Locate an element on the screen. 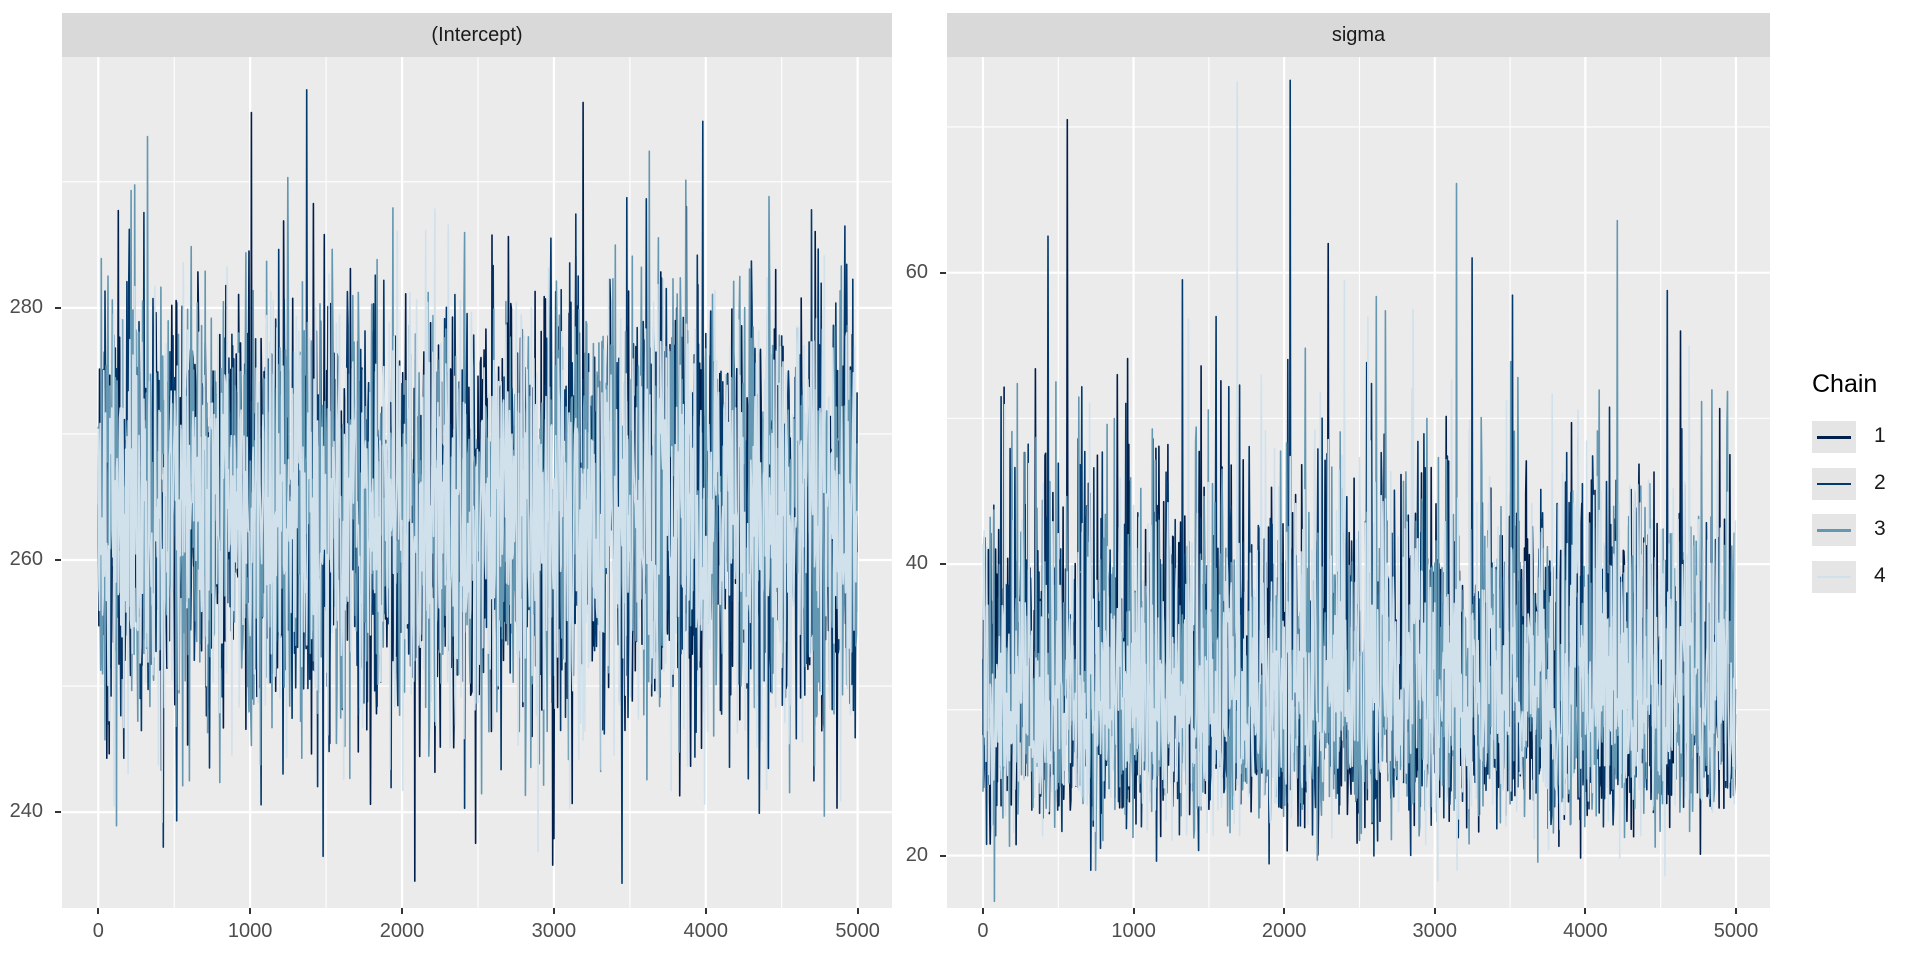  legend-item-chain-1: 1 is located at coordinates (1866, 437).